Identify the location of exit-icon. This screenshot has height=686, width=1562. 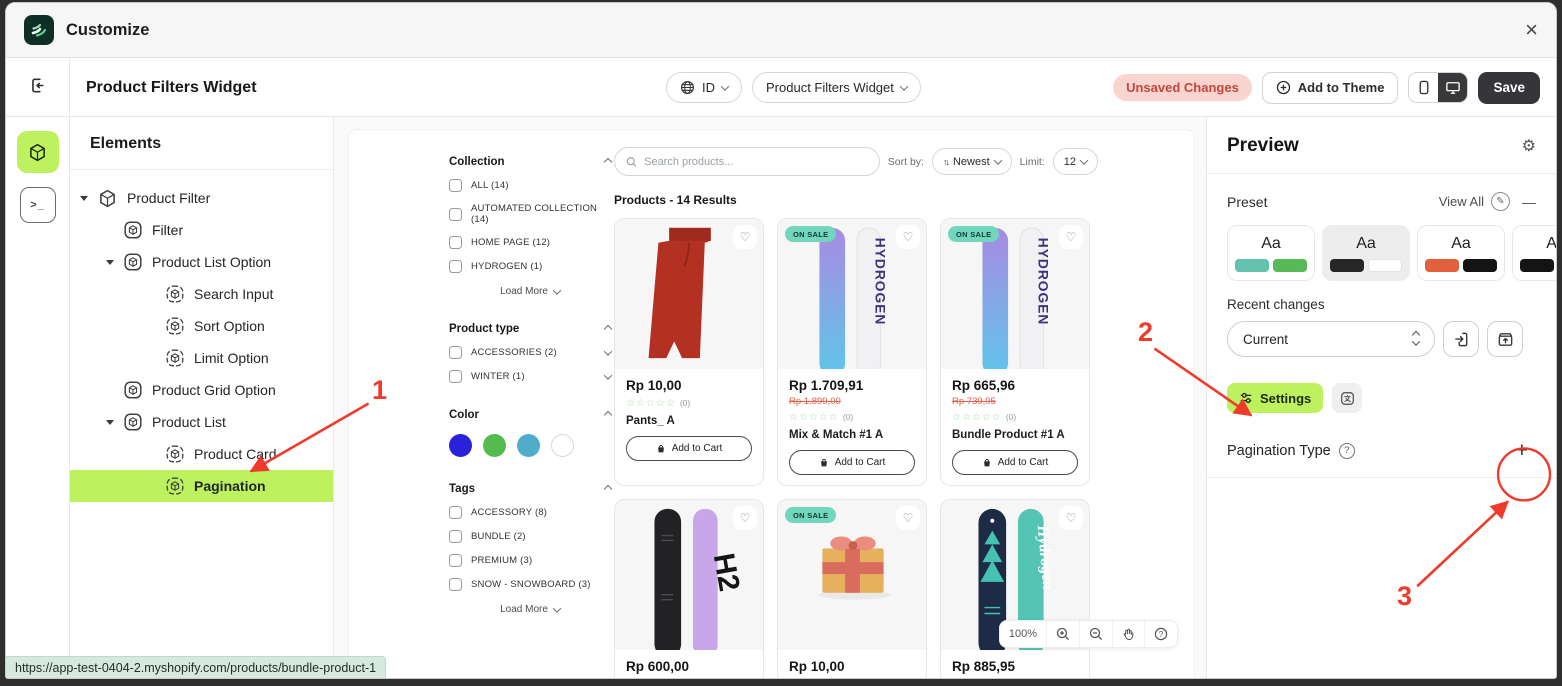
(37, 88).